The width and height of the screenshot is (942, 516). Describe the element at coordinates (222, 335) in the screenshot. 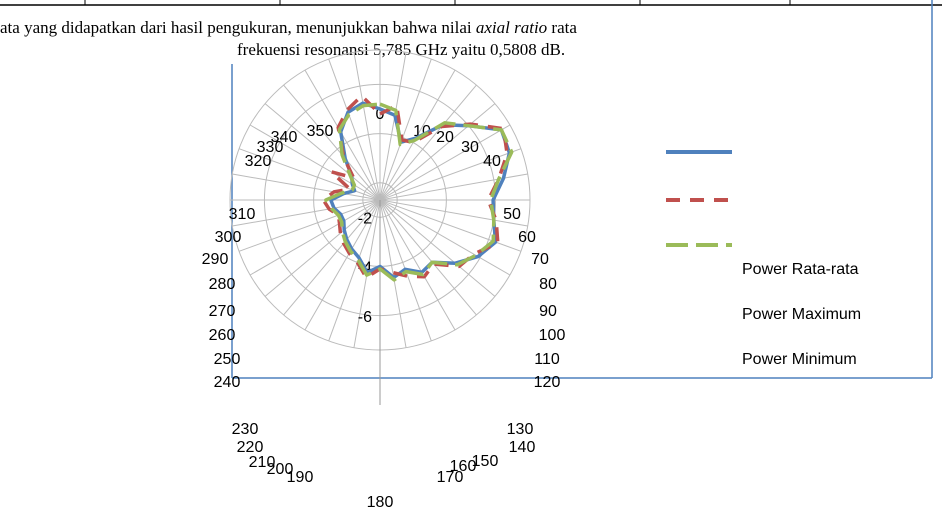

I see `angle-label: 260` at that location.